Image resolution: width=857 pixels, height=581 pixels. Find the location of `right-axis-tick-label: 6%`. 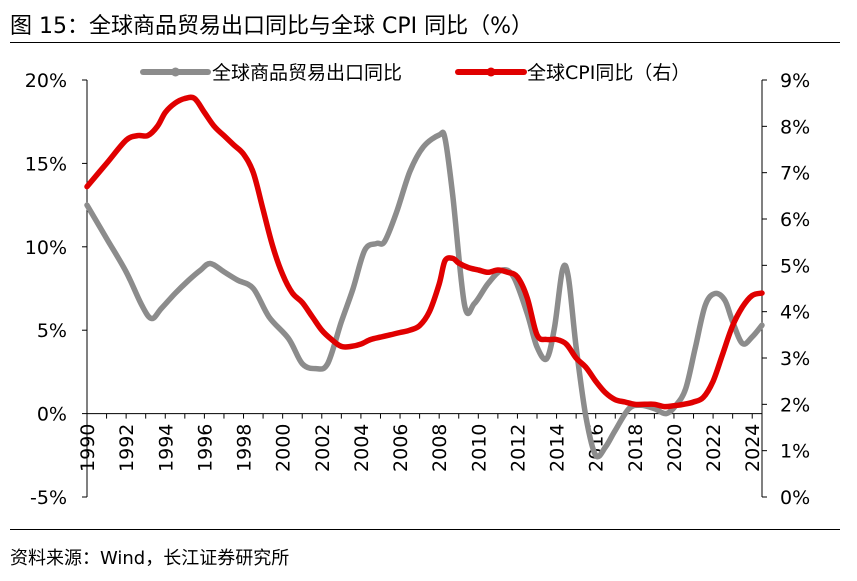

right-axis-tick-label: 6% is located at coordinates (795, 220).